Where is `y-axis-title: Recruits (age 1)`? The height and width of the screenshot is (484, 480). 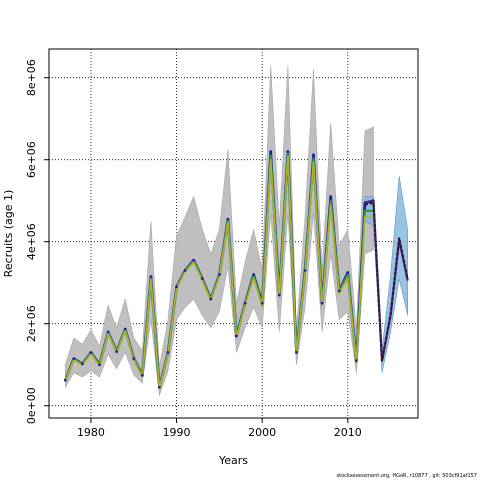
y-axis-title: Recruits (age 1) is located at coordinates (8, 234).